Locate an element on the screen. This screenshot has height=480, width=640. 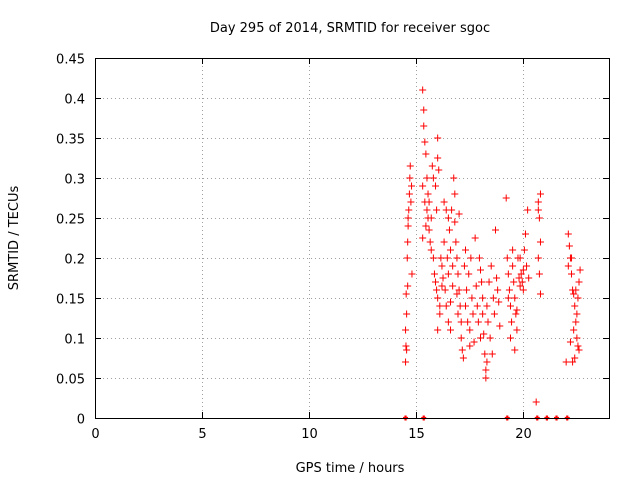
y-tick-label: 0.35 is located at coordinates (70, 140).